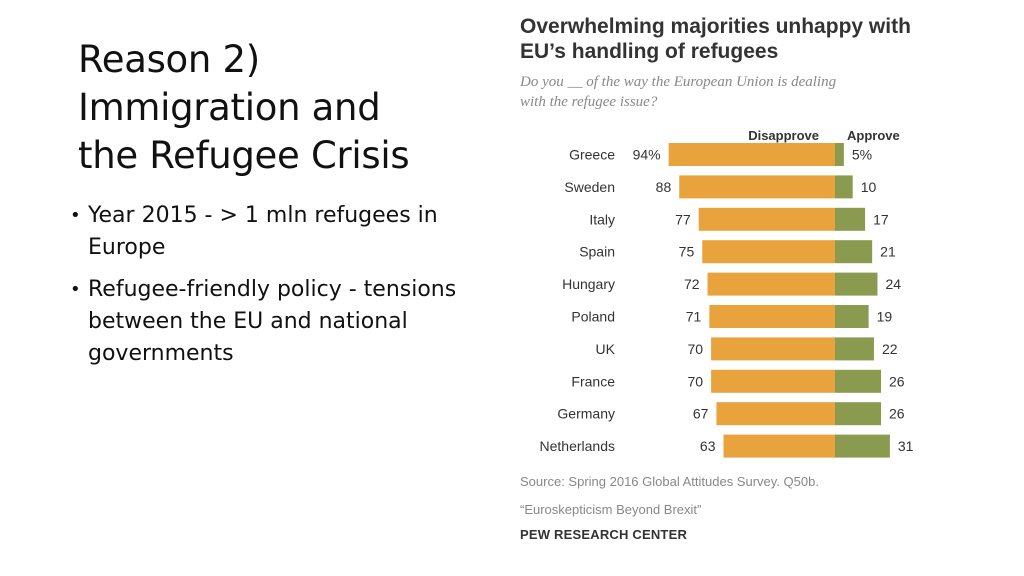  What do you see at coordinates (611, 509) in the screenshot?
I see `chart-report-title: “Euroskepticism Beyond Brexit”` at bounding box center [611, 509].